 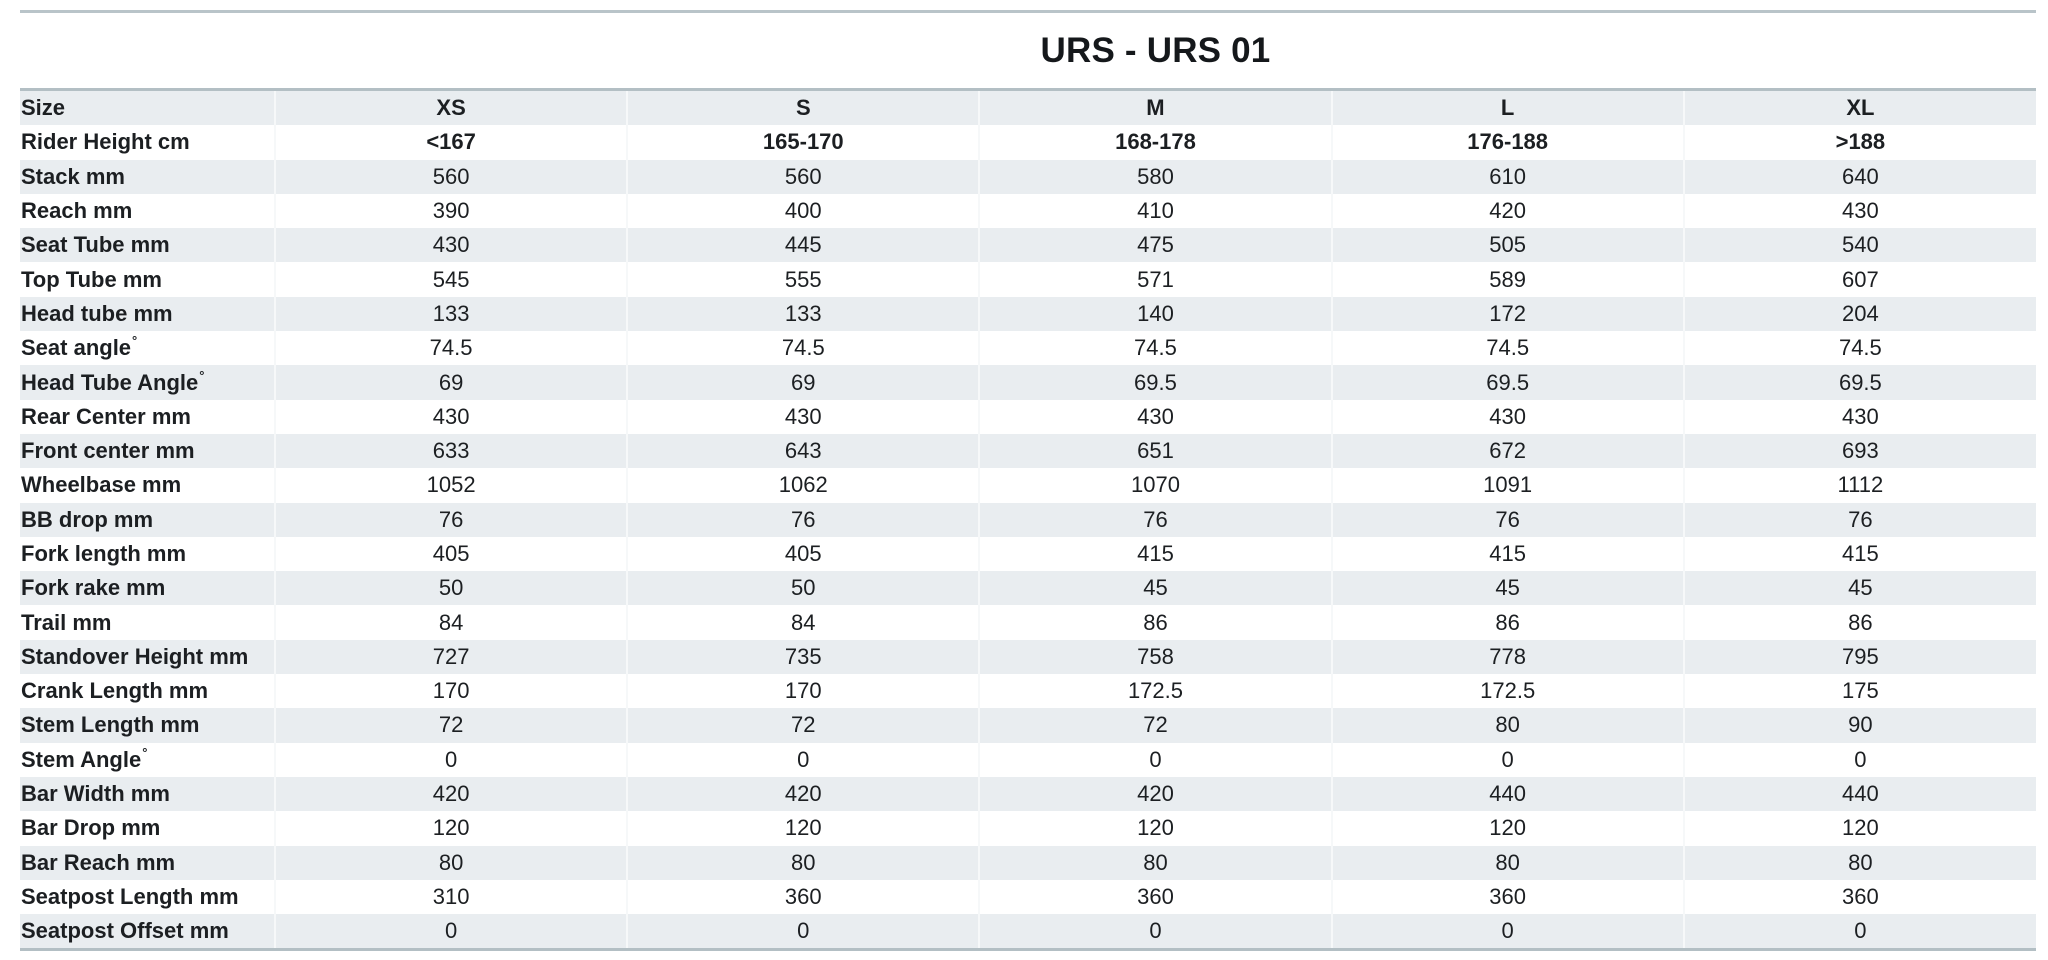 I want to click on row-label-cell: Fork length mm, so click(x=147, y=554).